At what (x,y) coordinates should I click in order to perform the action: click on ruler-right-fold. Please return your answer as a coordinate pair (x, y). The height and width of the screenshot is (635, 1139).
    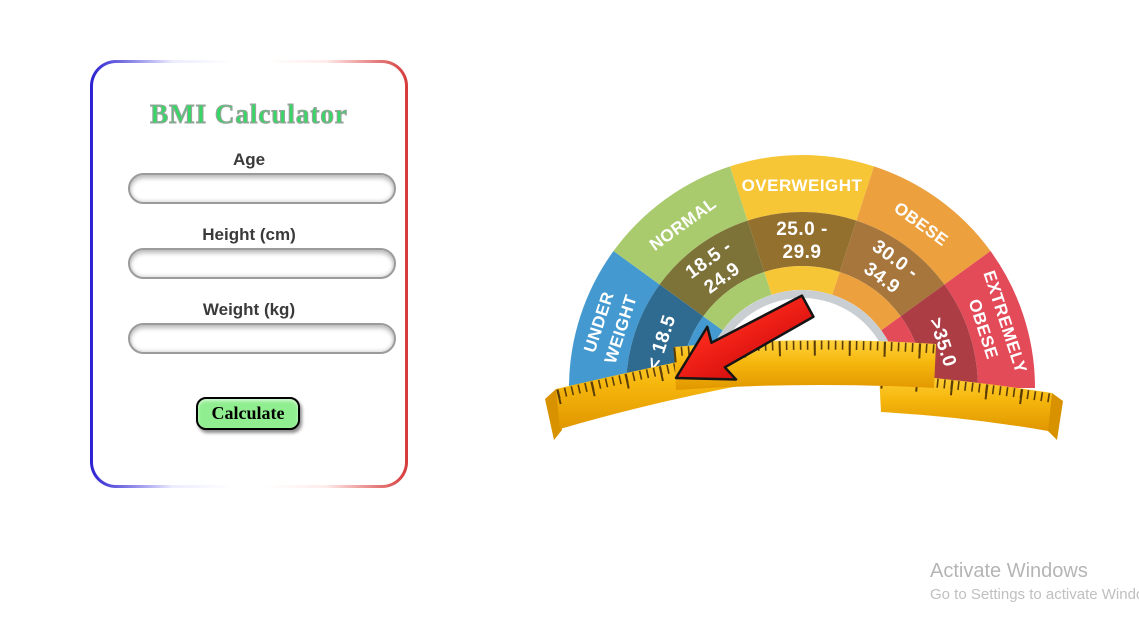
    Looking at the image, I should click on (1055, 416).